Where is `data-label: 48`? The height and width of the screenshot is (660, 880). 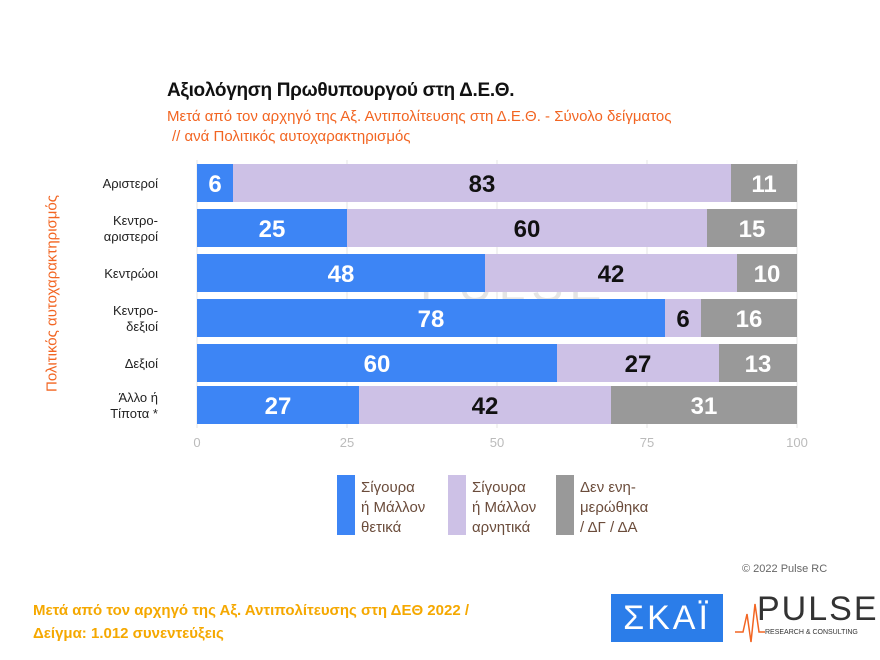 data-label: 48 is located at coordinates (341, 274).